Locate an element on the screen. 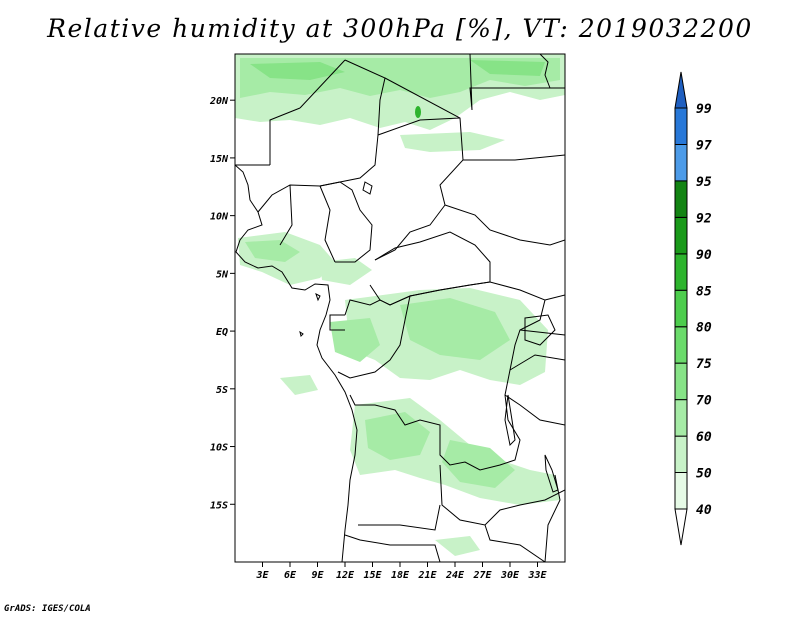 This screenshot has height=618, width=800. border-libya-egypt is located at coordinates (517, 82).